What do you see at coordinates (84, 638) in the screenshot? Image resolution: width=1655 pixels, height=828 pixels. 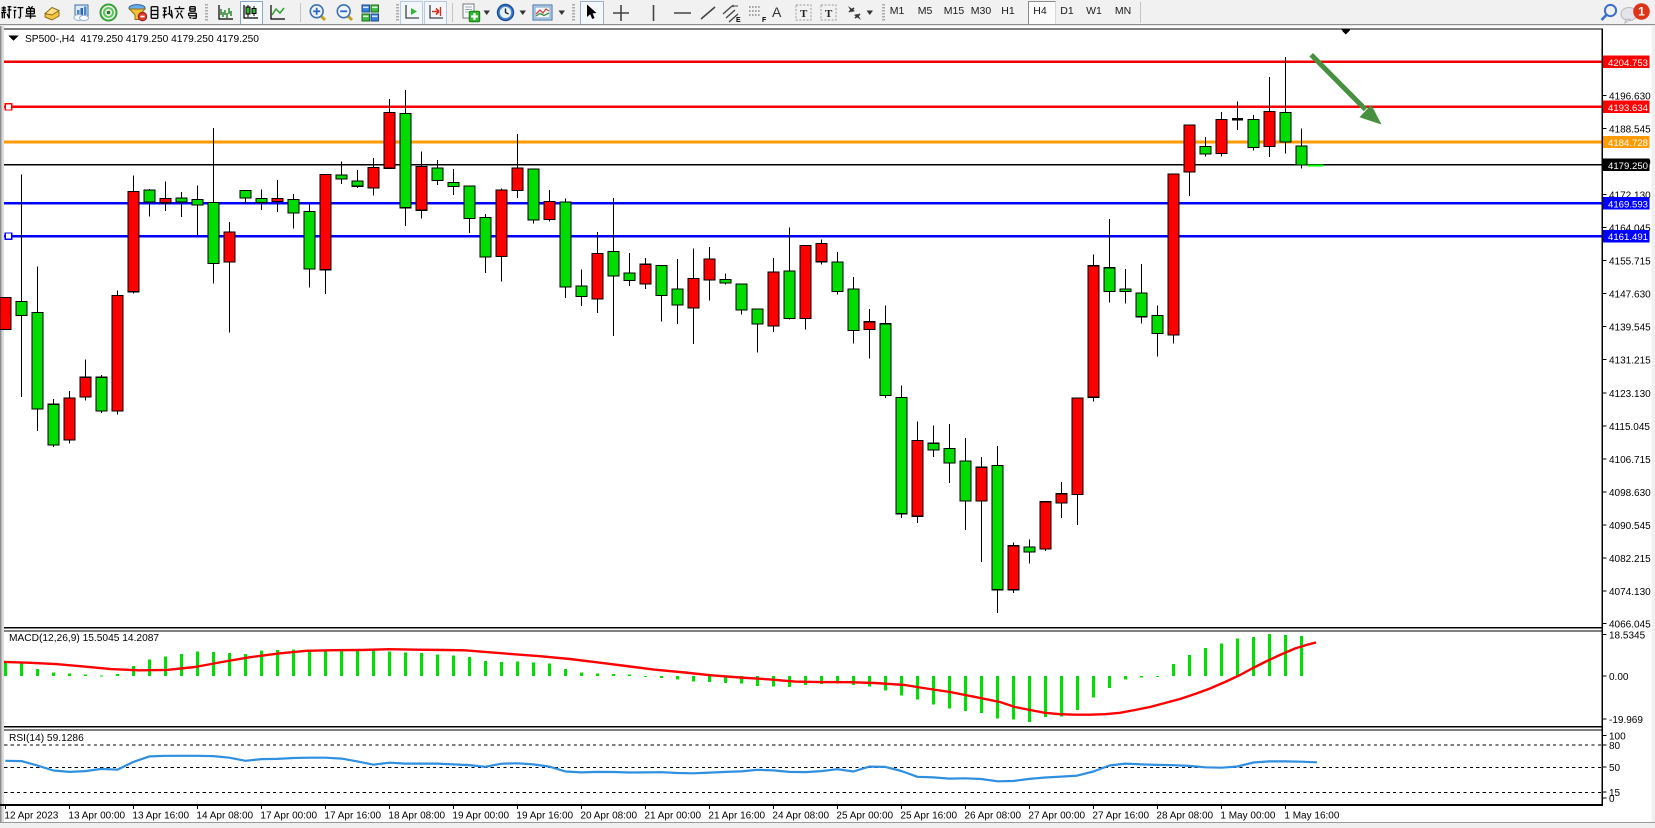 I see `svg-text: MACD(12,26,9) 15.5045 14.2087` at bounding box center [84, 638].